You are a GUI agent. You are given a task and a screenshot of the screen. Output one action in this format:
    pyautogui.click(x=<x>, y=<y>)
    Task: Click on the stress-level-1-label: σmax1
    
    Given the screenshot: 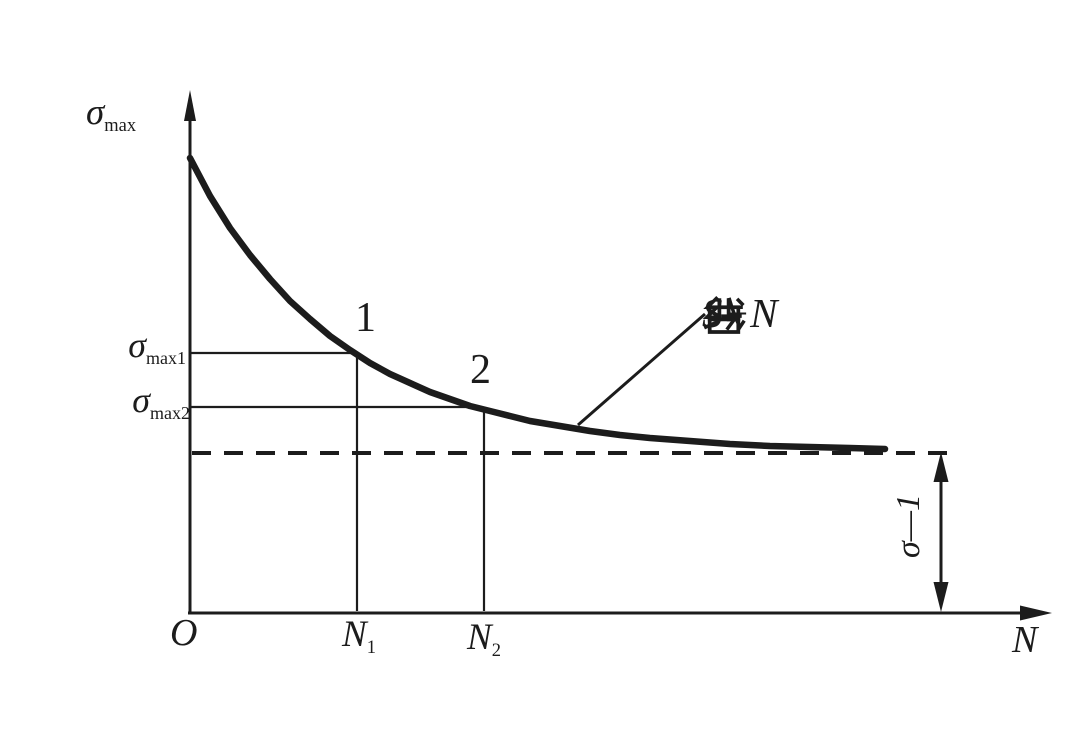 What is the action you would take?
    pyautogui.click(x=132, y=346)
    